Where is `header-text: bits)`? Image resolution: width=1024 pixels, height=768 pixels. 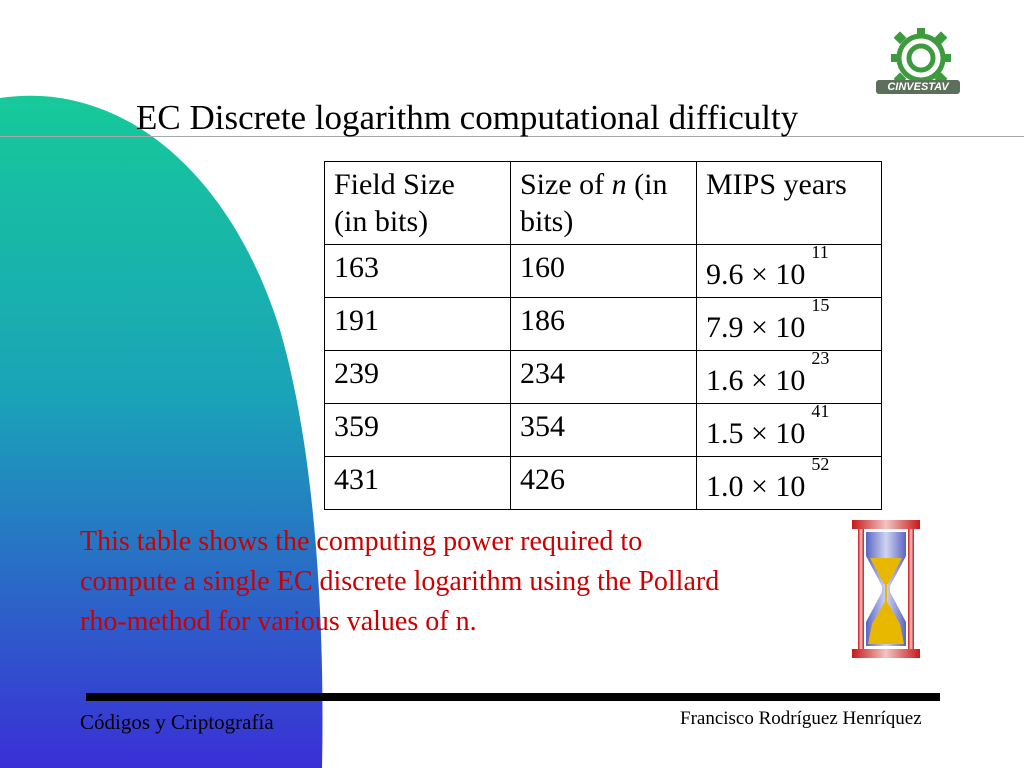
header-text: bits) is located at coordinates (547, 221).